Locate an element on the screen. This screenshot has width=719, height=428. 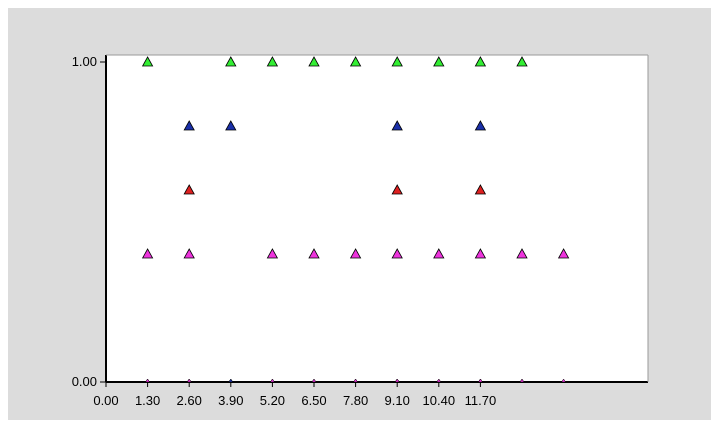
x-tick-label: 7.80 is located at coordinates (355, 400).